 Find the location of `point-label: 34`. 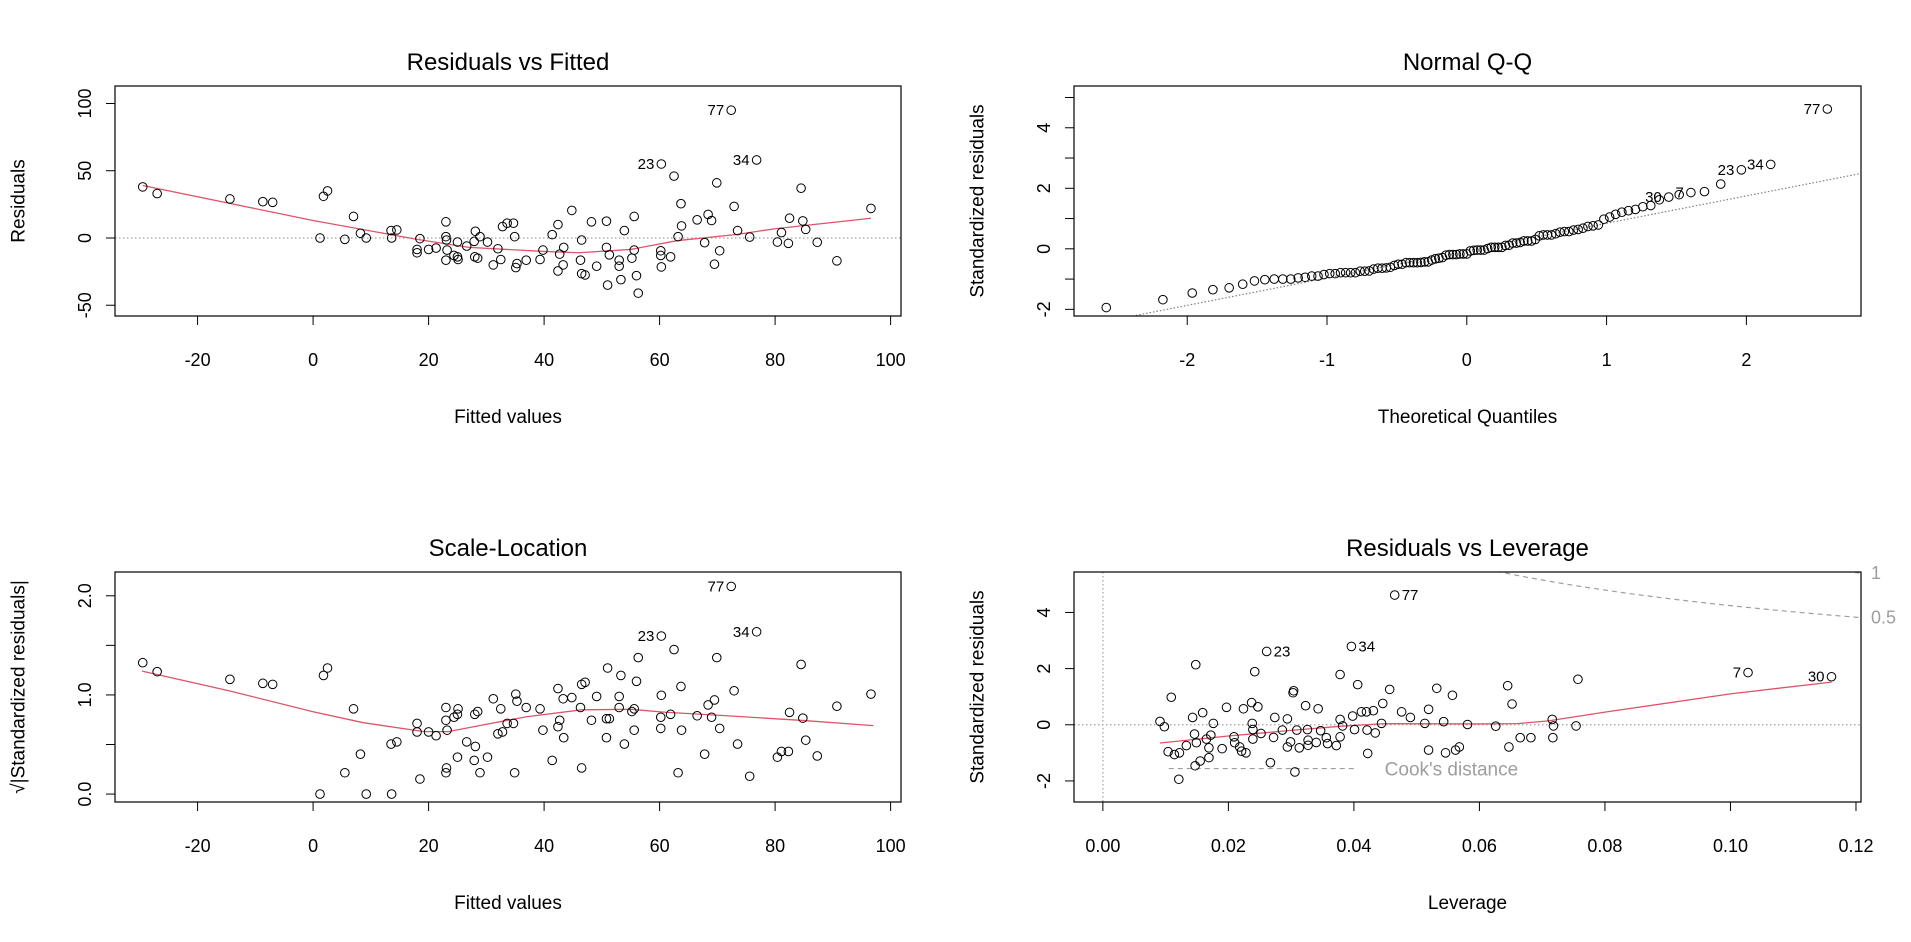

point-label: 34 is located at coordinates (741, 160).